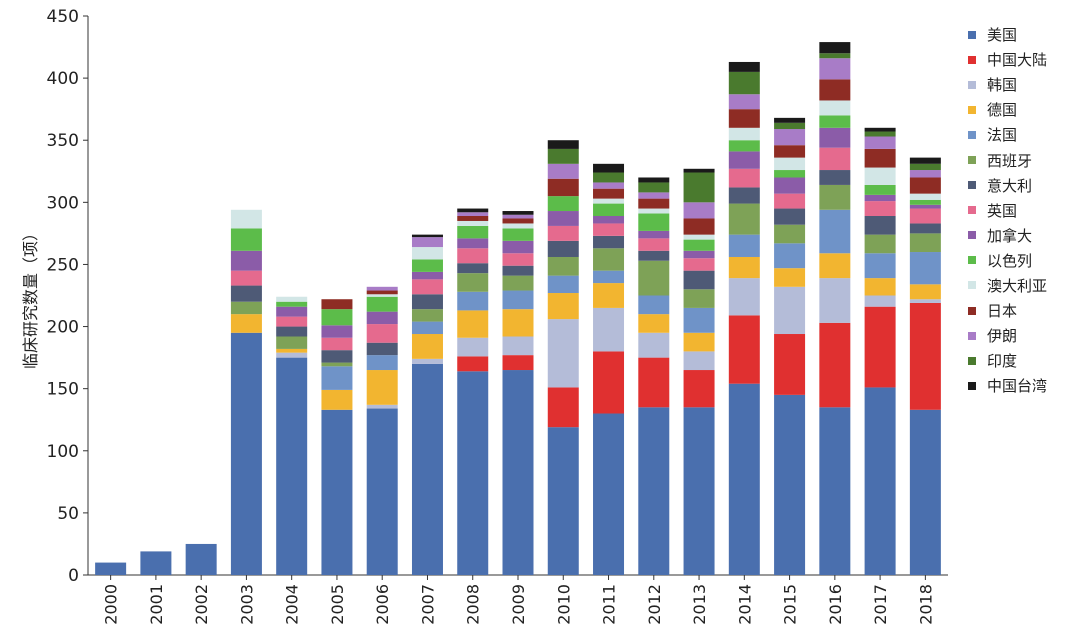  I want to click on x-tick-label: 2004, so click(292, 604).